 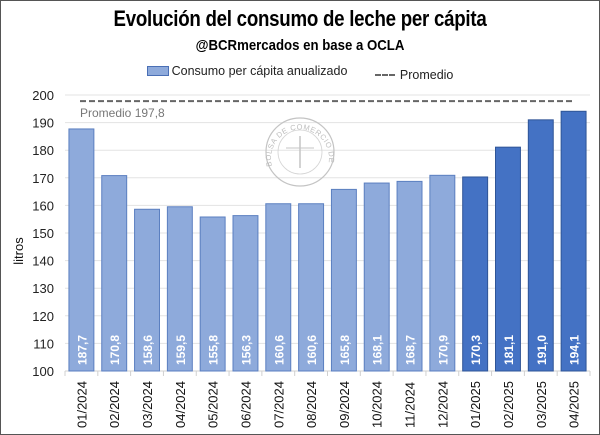 I want to click on y-tick-label: 130, so click(x=43, y=288).